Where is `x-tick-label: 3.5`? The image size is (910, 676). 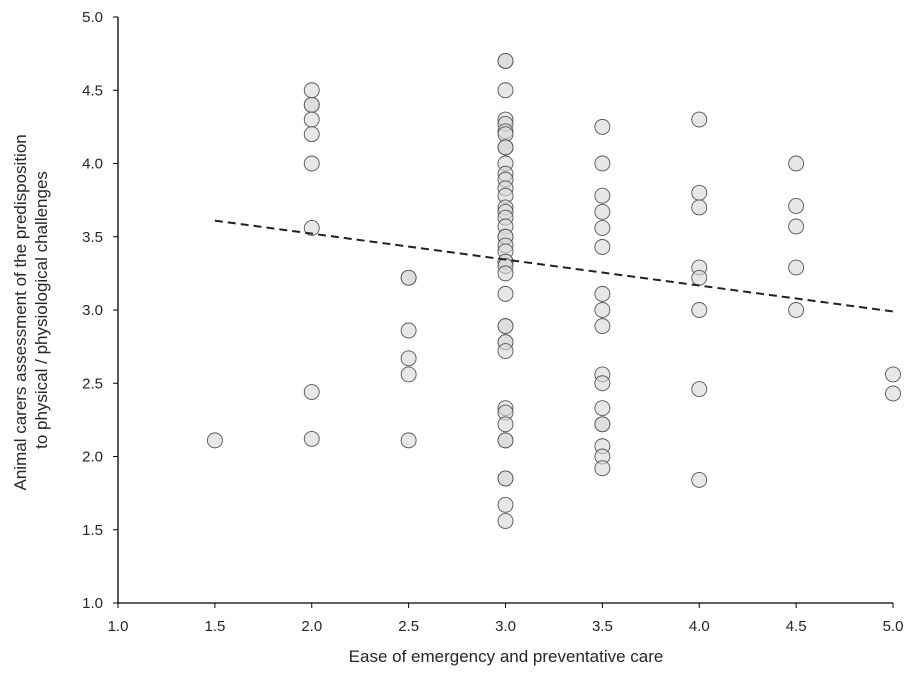 x-tick-label: 3.5 is located at coordinates (602, 626).